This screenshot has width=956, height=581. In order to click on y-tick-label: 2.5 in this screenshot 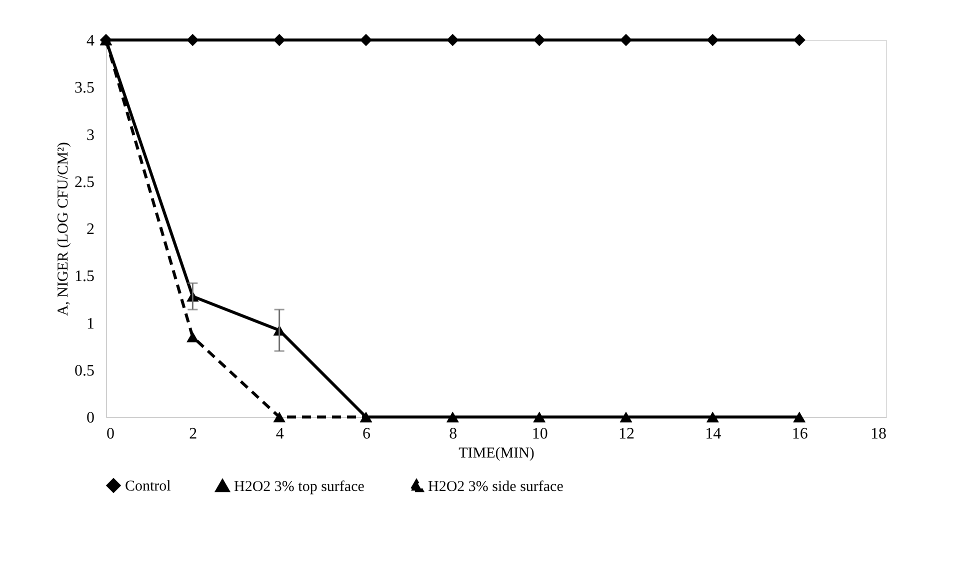, I will do `click(84, 182)`.